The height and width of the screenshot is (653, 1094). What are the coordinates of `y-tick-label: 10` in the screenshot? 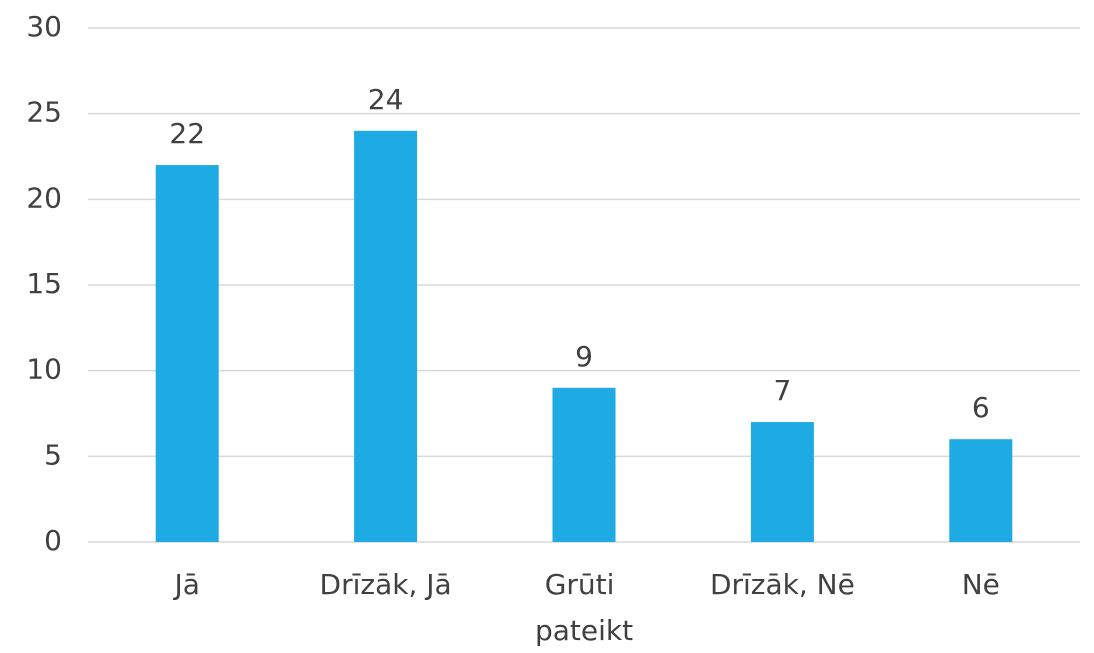 It's located at (44, 369).